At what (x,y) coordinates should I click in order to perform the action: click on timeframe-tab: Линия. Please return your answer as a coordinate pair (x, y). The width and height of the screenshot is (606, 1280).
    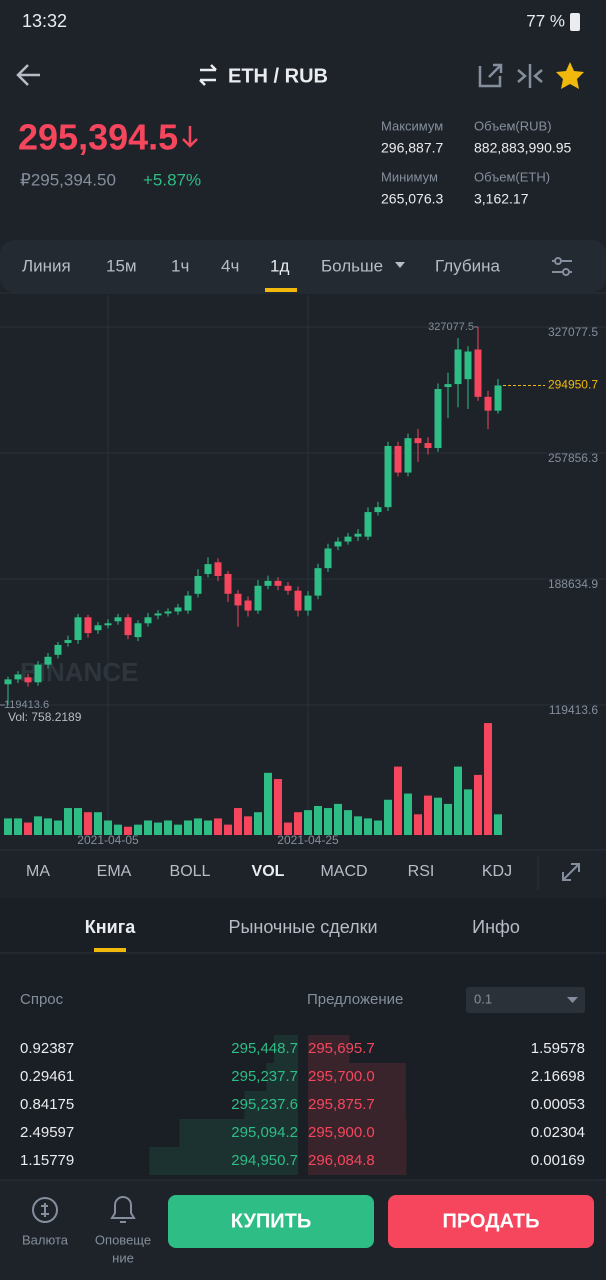
    Looking at the image, I should click on (46, 265).